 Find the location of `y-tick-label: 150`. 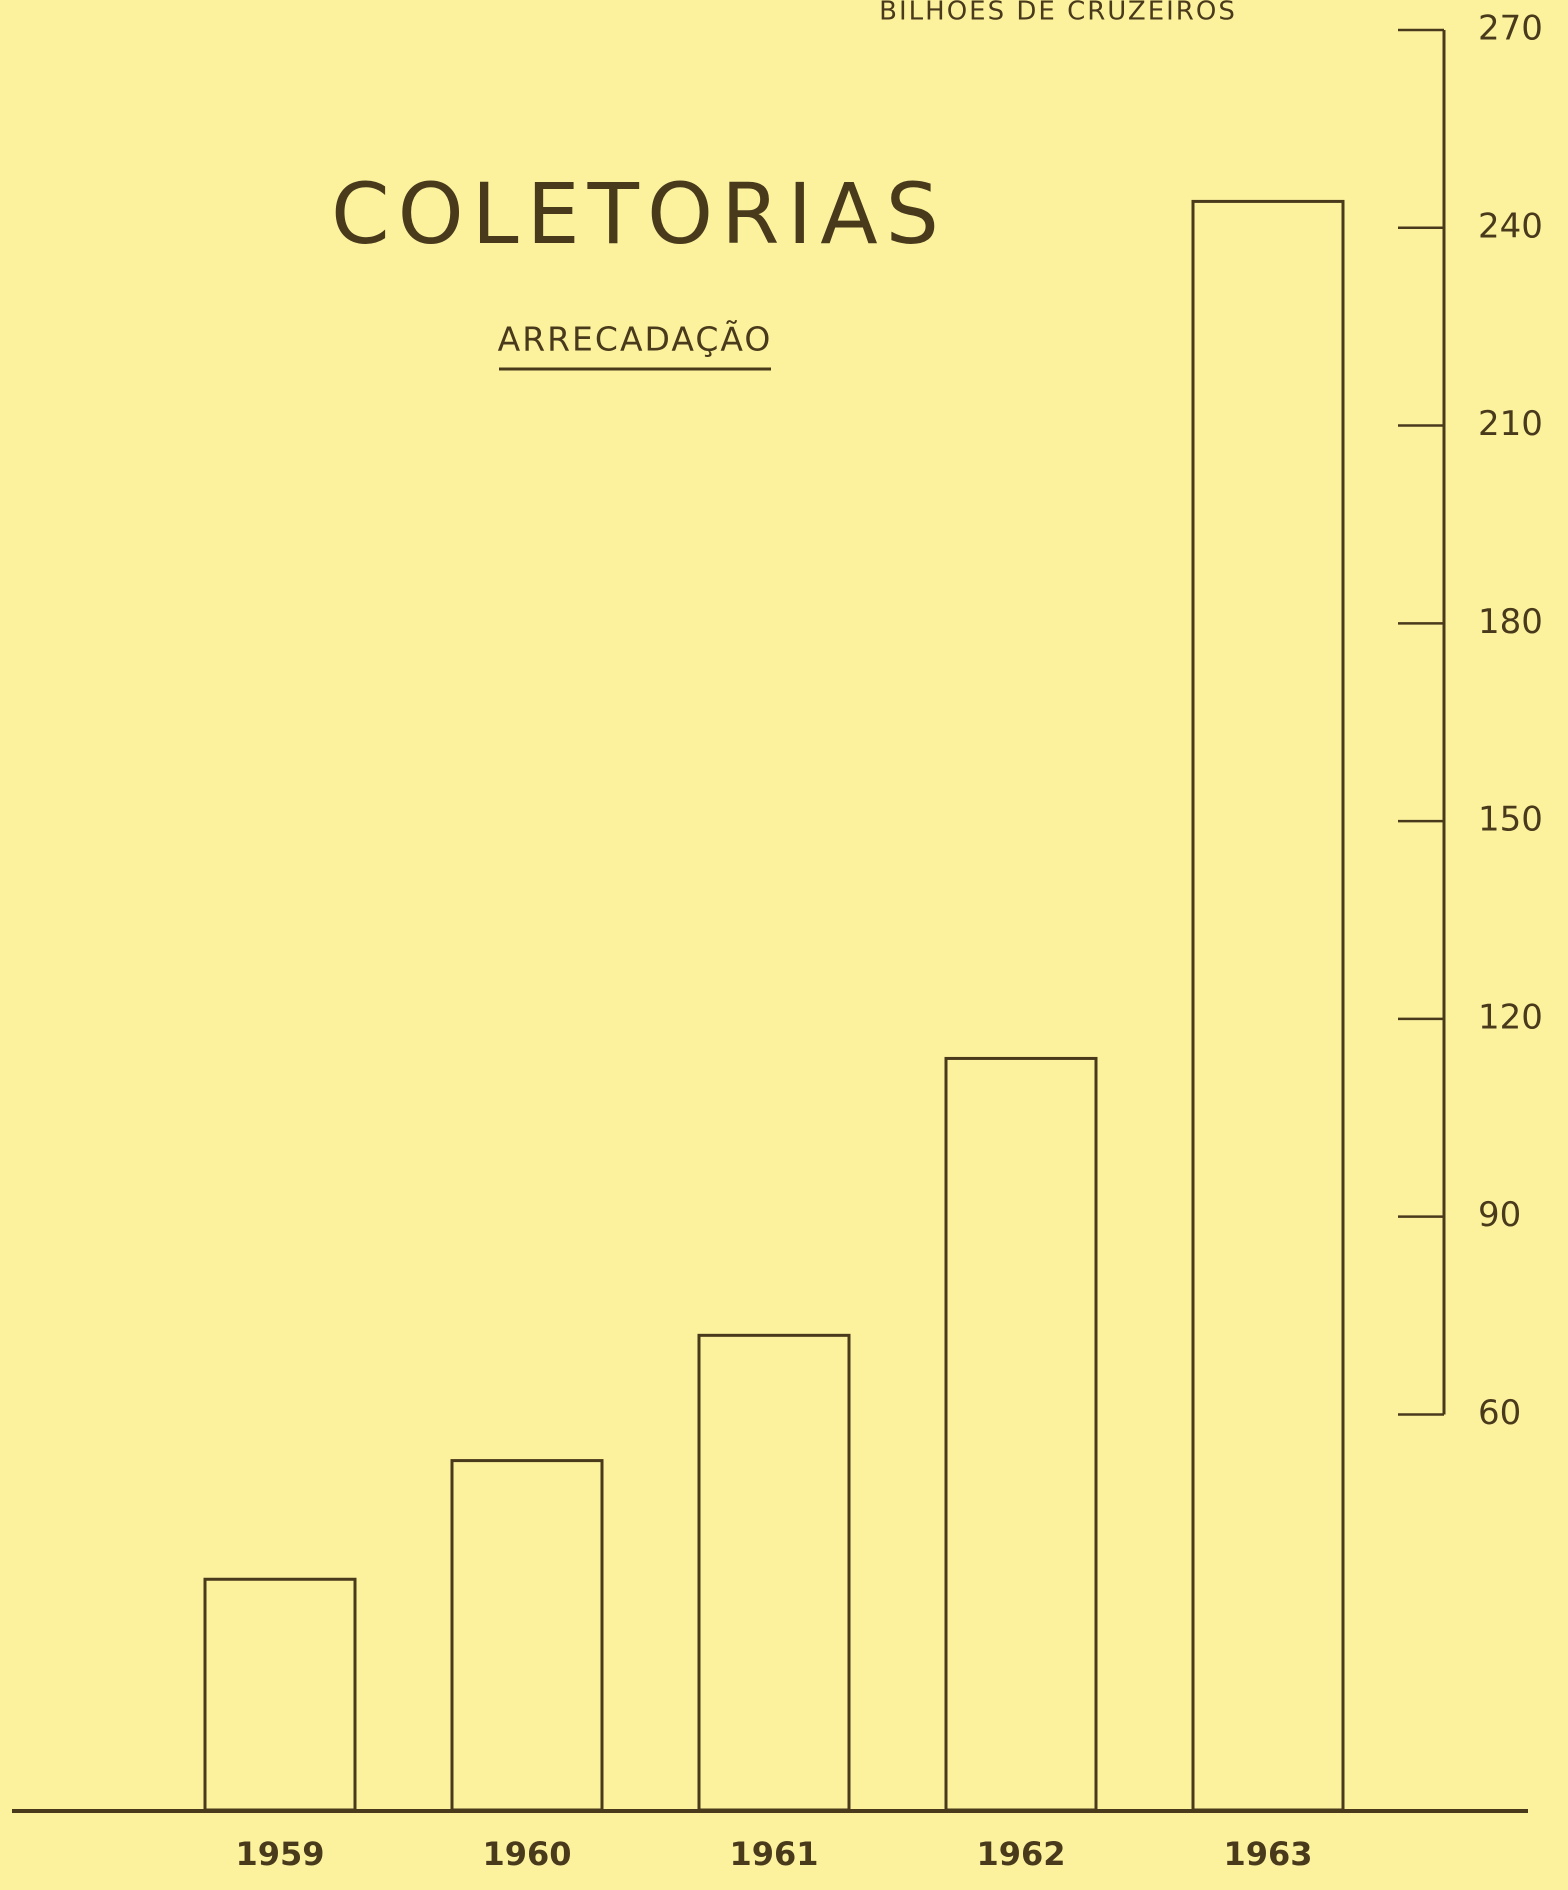

y-tick-label: 150 is located at coordinates (1510, 820).